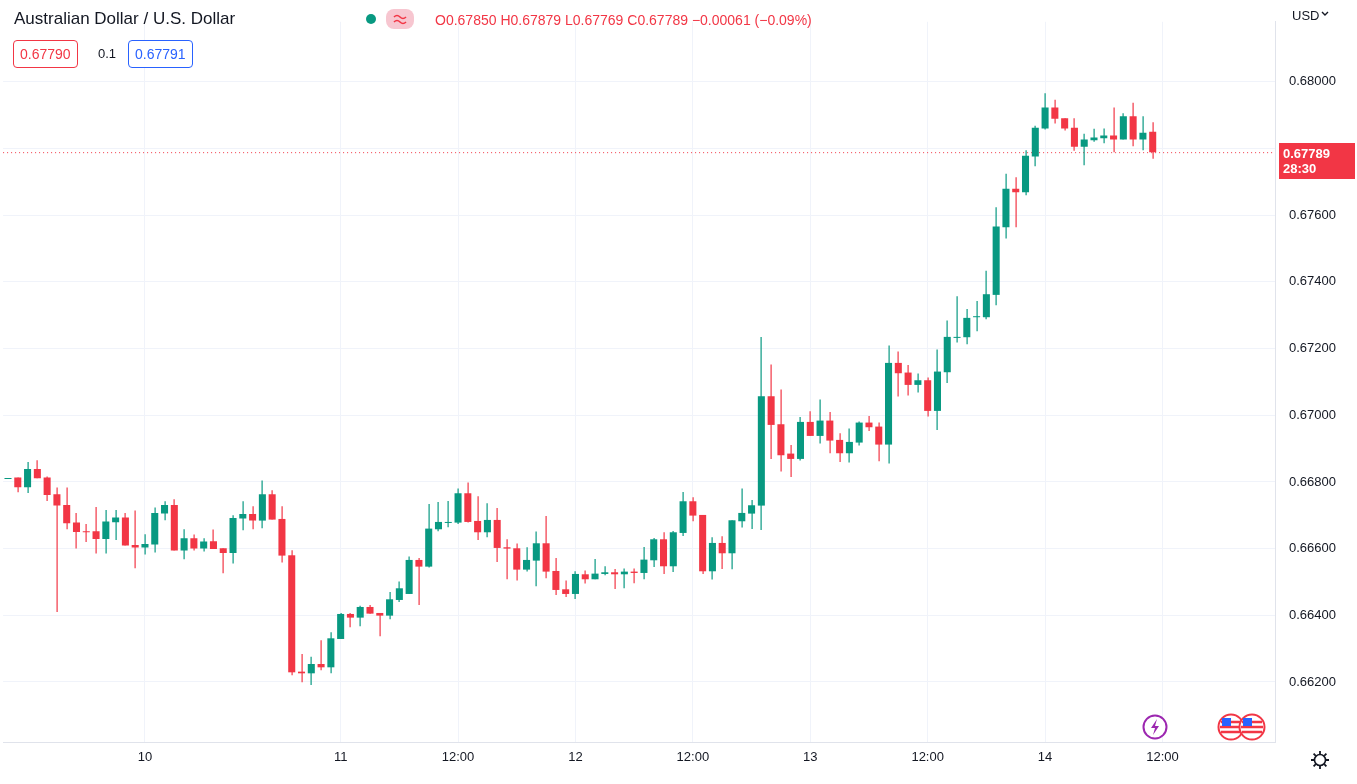  What do you see at coordinates (1306, 15) in the screenshot?
I see `text: USD` at bounding box center [1306, 15].